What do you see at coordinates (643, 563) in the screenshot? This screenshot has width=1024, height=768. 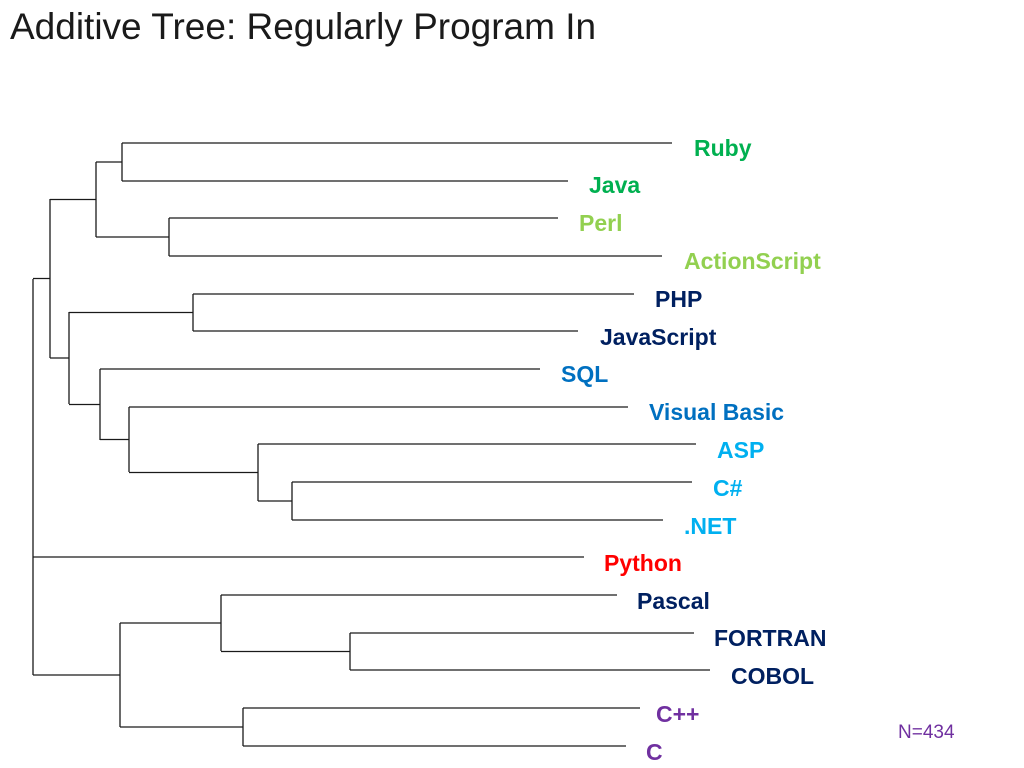 I see `leaf-label: Python` at bounding box center [643, 563].